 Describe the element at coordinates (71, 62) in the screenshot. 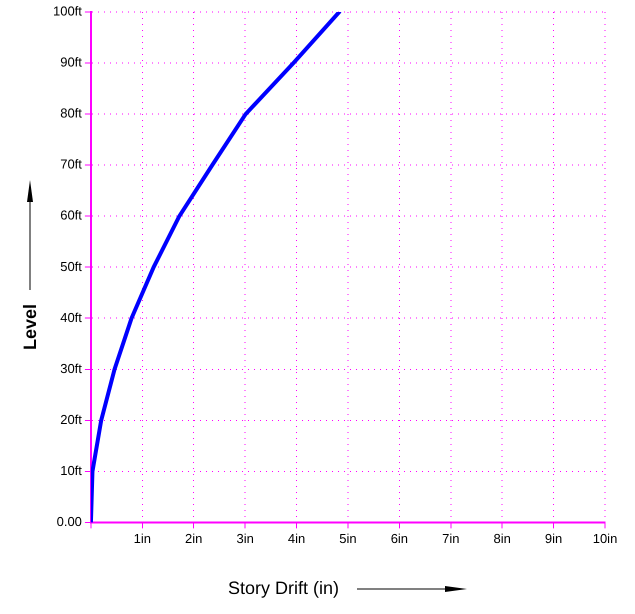

I see `y-tick-label: 90ft` at that location.